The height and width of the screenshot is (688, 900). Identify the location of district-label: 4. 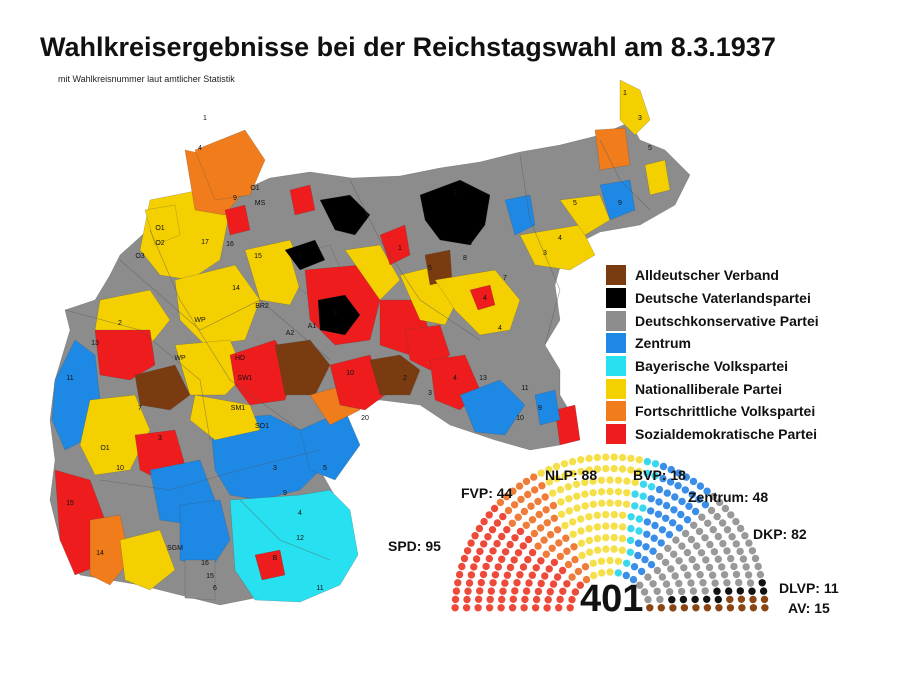
(560, 238).